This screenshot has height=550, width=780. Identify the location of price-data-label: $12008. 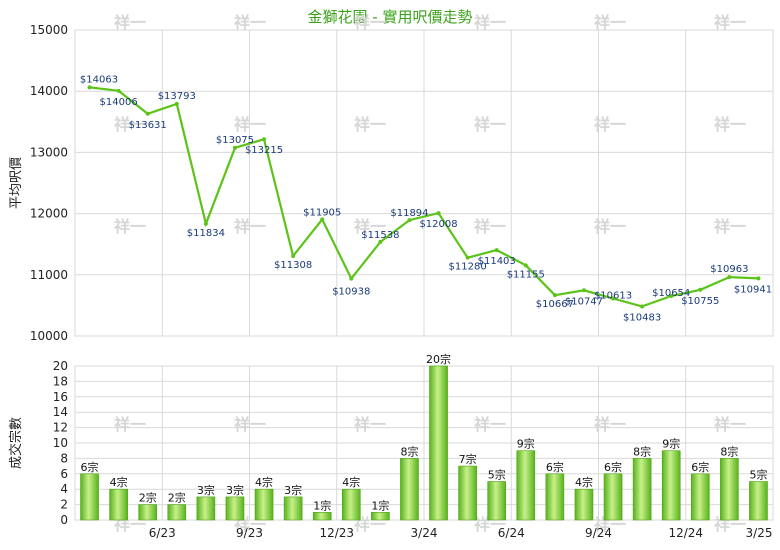
(438, 224).